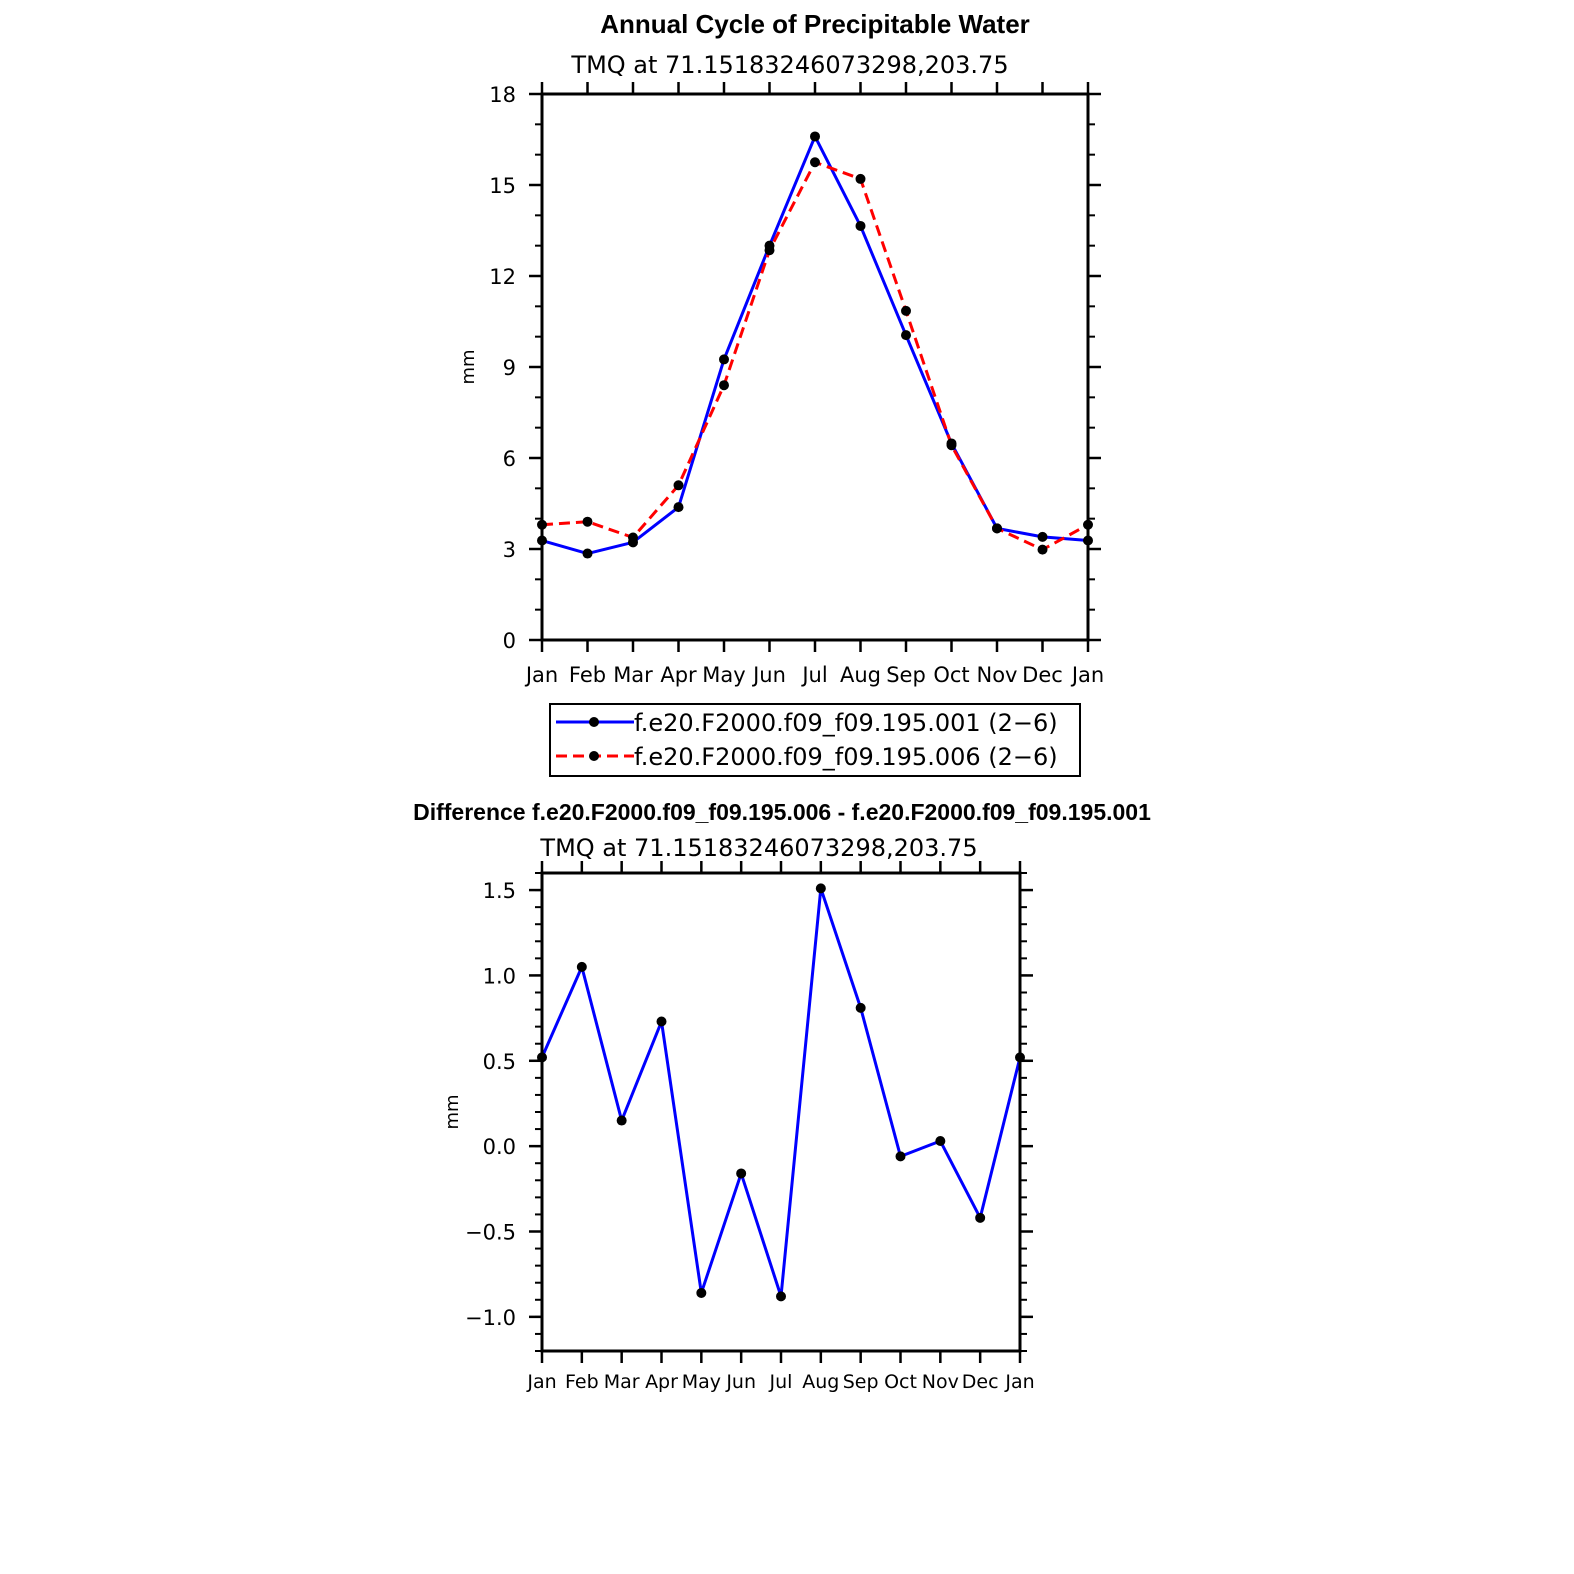 This screenshot has height=1574, width=1574. What do you see at coordinates (758, 848) in the screenshot?
I see `bottom-chart-subtitle: TMQ at 71.15183246073298,203.75` at bounding box center [758, 848].